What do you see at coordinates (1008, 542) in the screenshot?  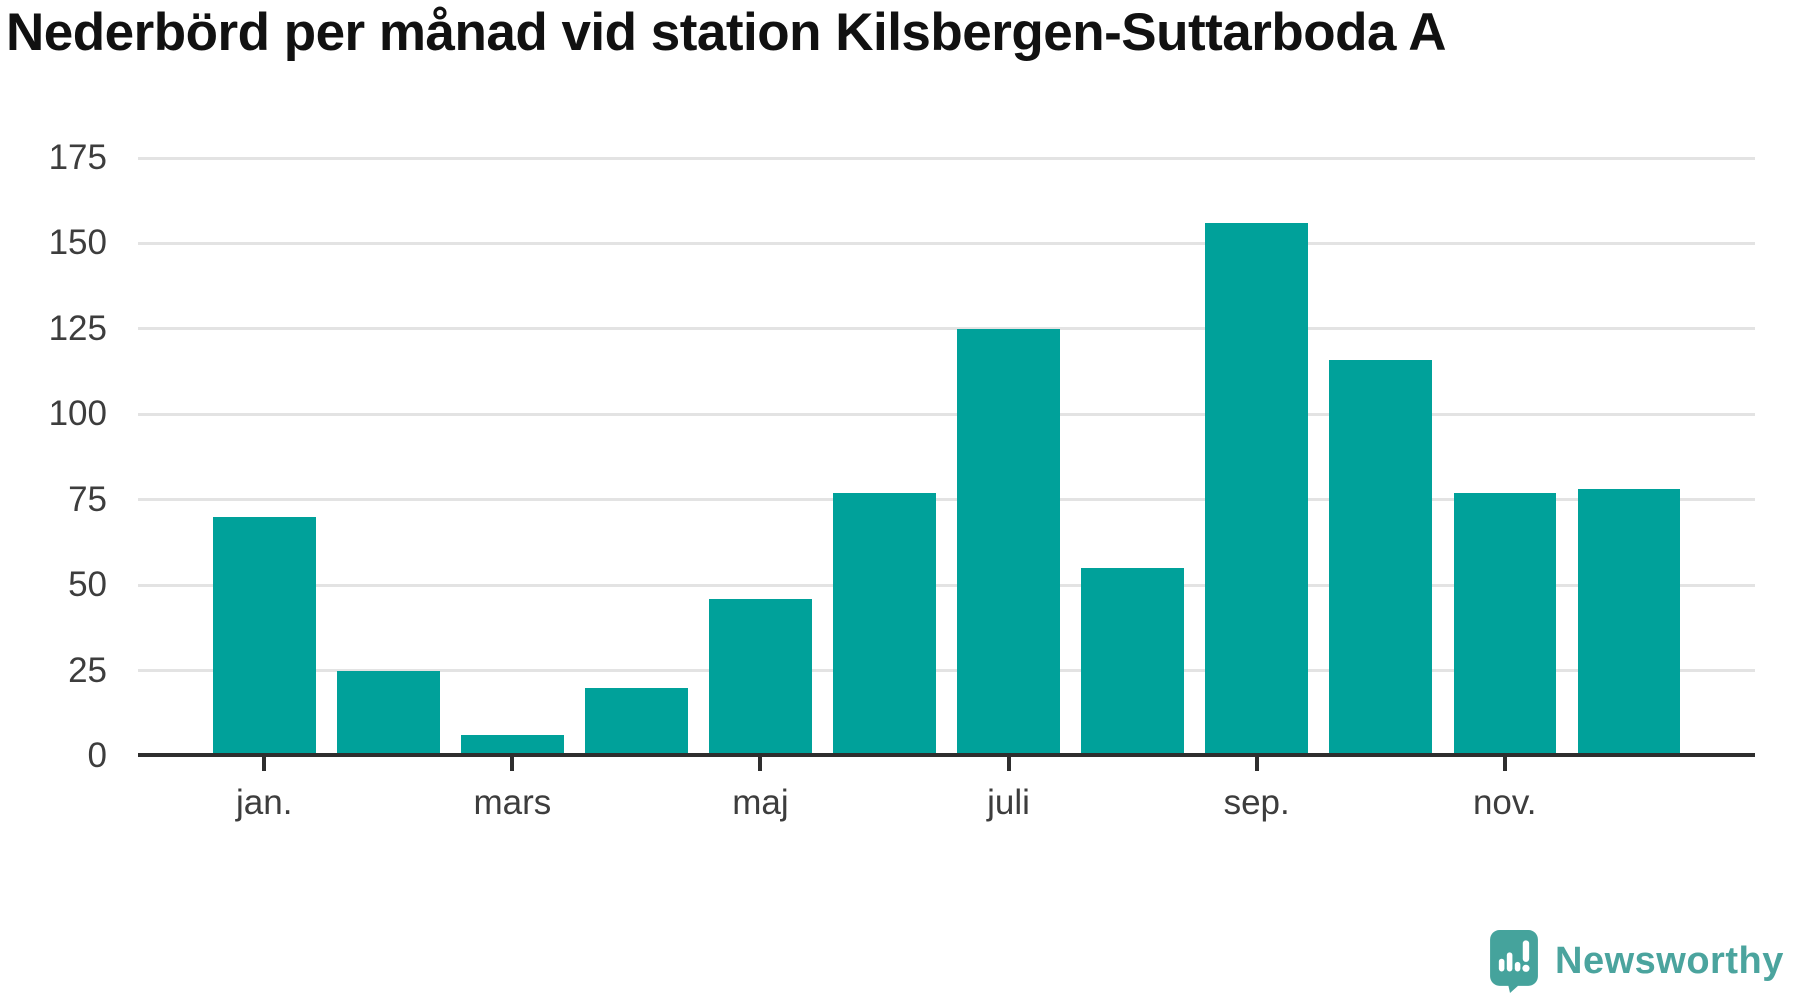 I see `bar-juli` at bounding box center [1008, 542].